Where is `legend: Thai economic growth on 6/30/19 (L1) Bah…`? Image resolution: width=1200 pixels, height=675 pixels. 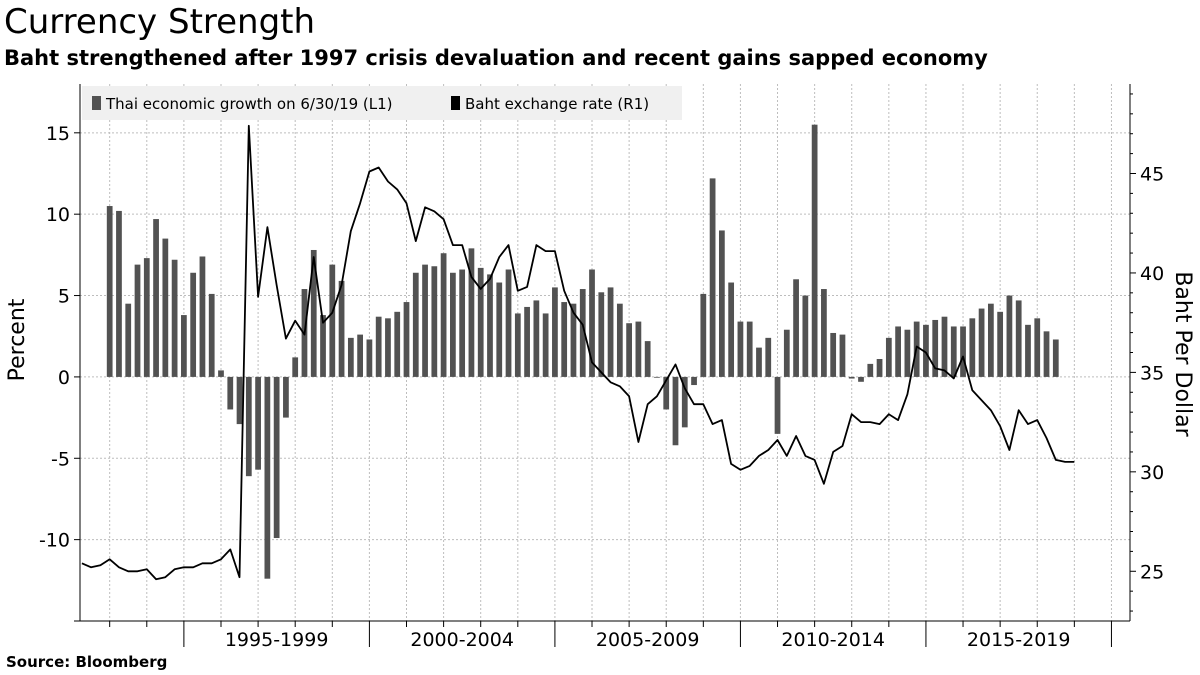
legend: Thai economic growth on 6/30/19 (L1) Bah… is located at coordinates (382, 103).